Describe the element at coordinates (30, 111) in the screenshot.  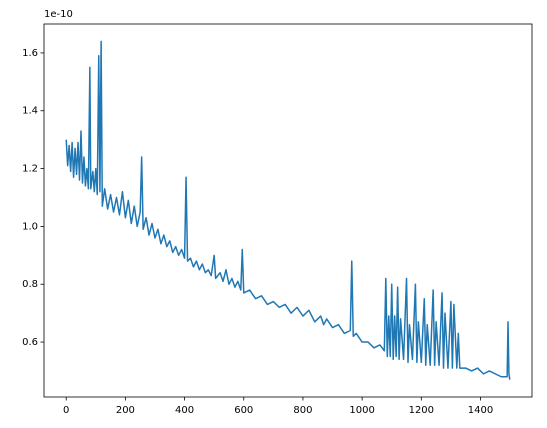
I see `y-tick-label: 1.4` at that location.